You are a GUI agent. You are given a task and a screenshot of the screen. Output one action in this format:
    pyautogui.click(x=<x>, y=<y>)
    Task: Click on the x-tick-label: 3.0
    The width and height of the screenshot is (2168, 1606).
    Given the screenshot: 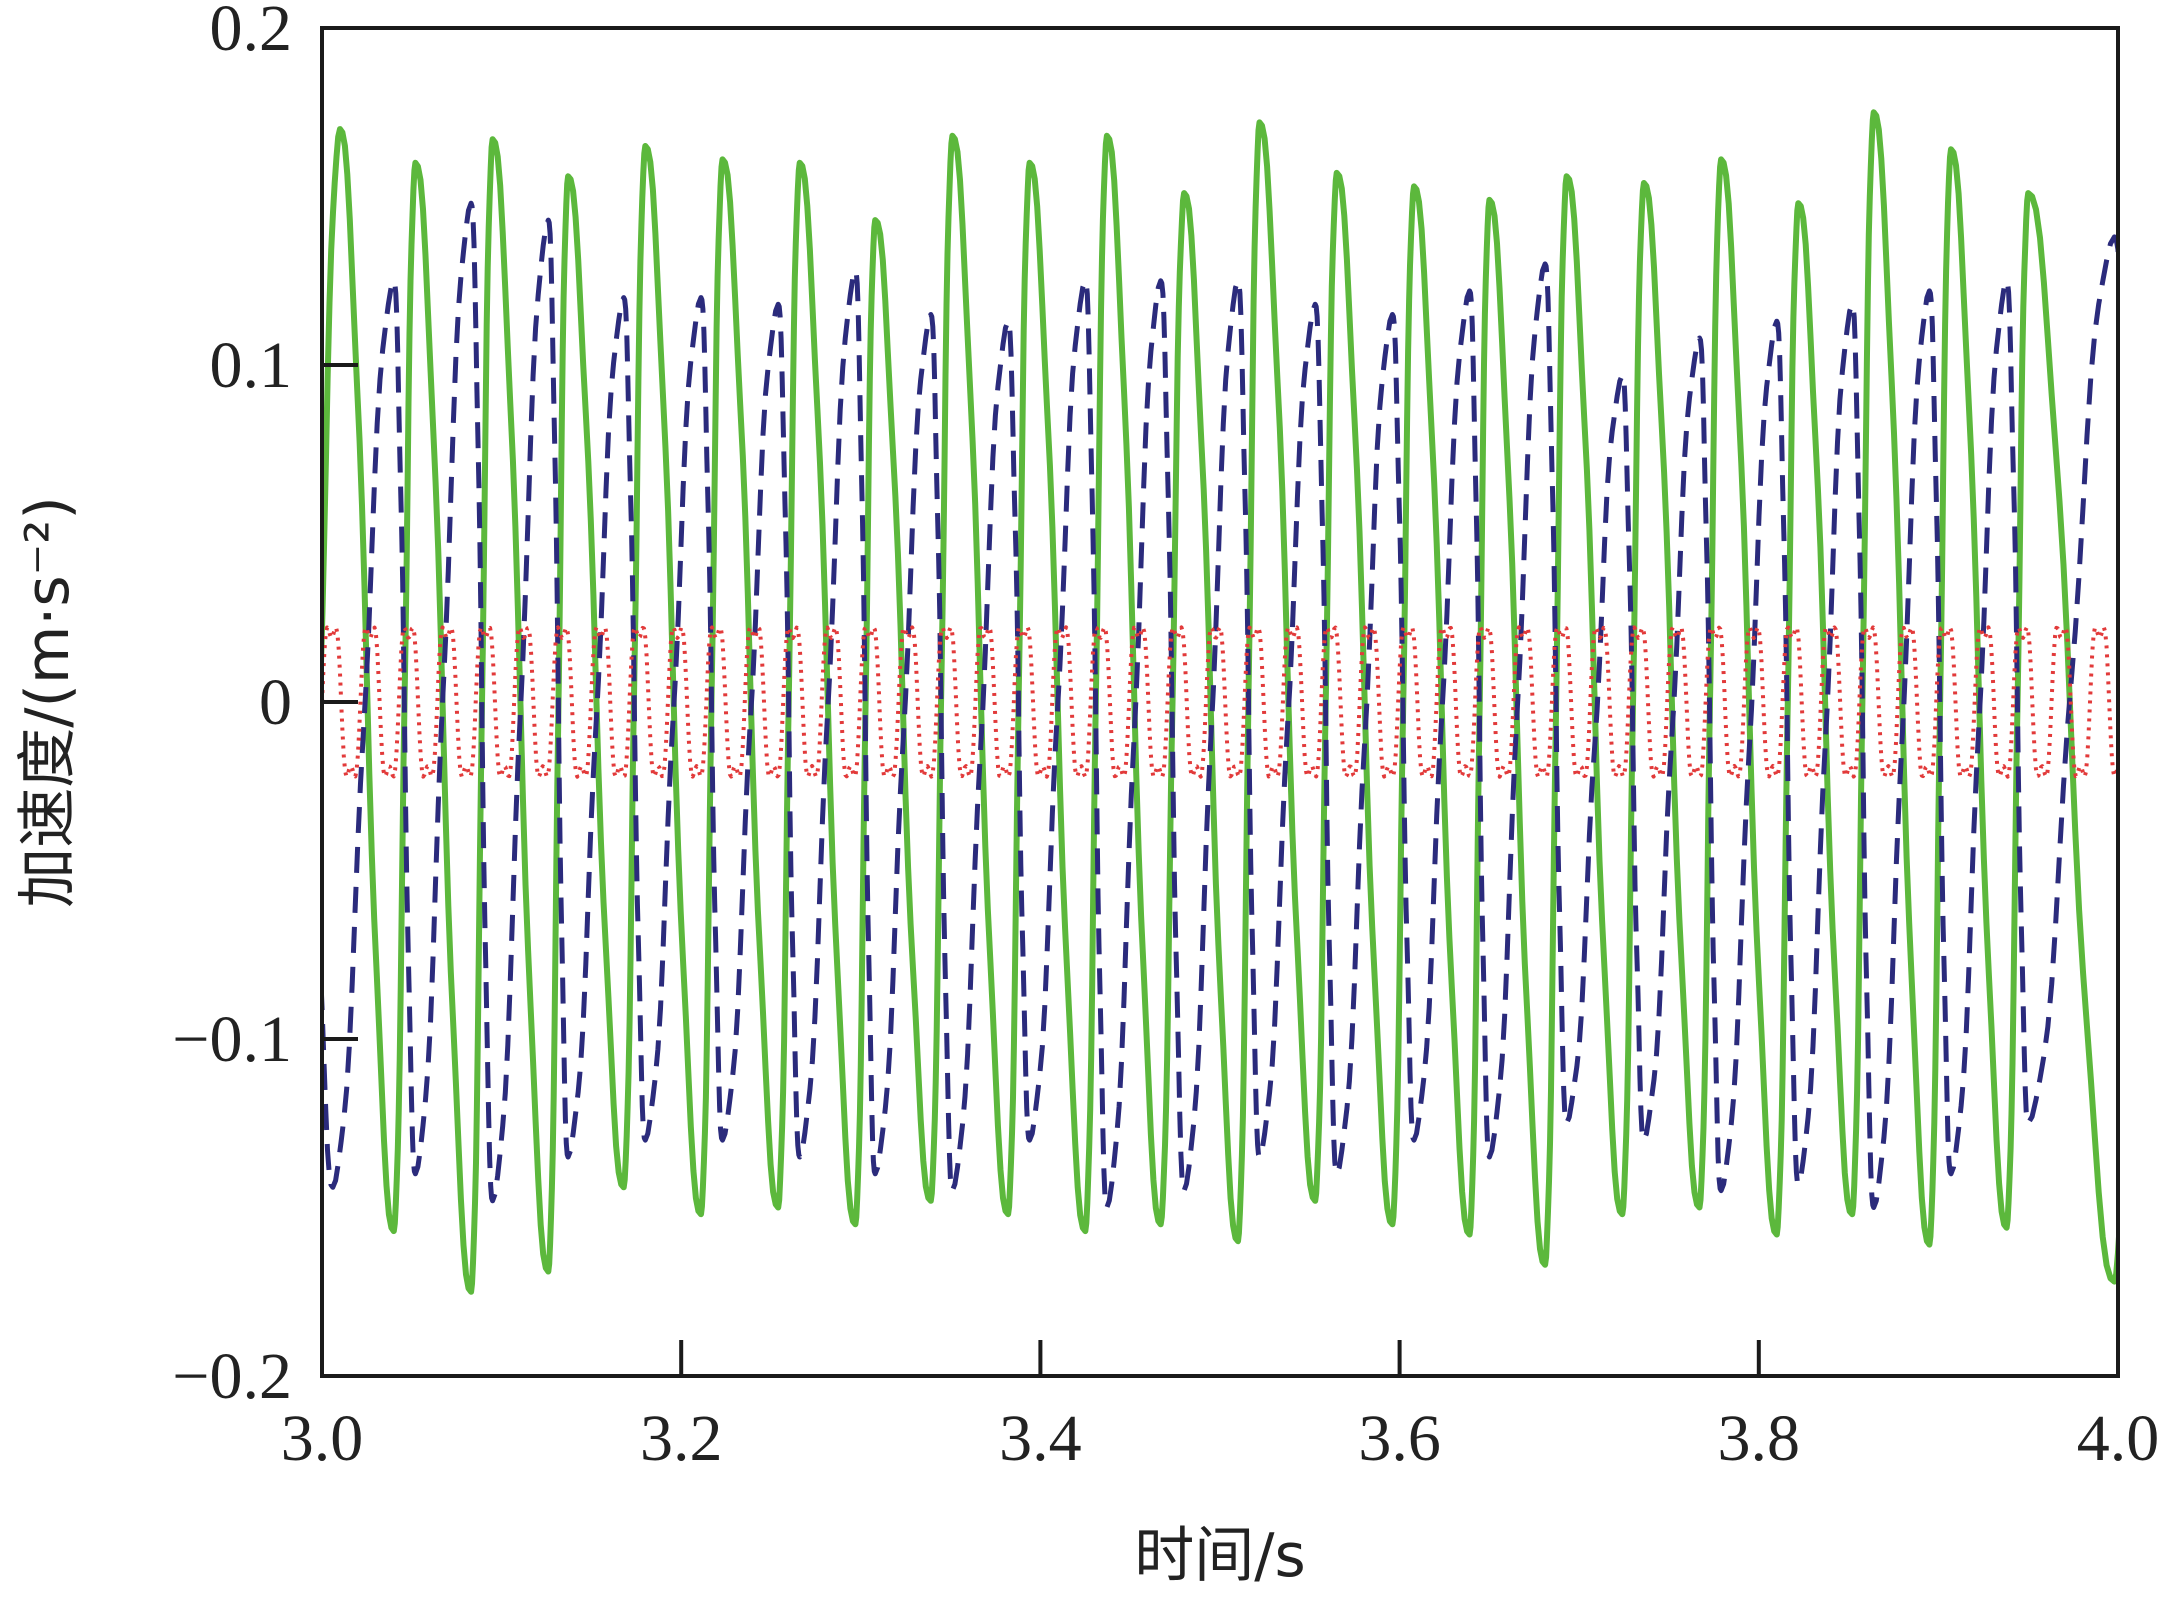 What is the action you would take?
    pyautogui.click(x=322, y=1438)
    